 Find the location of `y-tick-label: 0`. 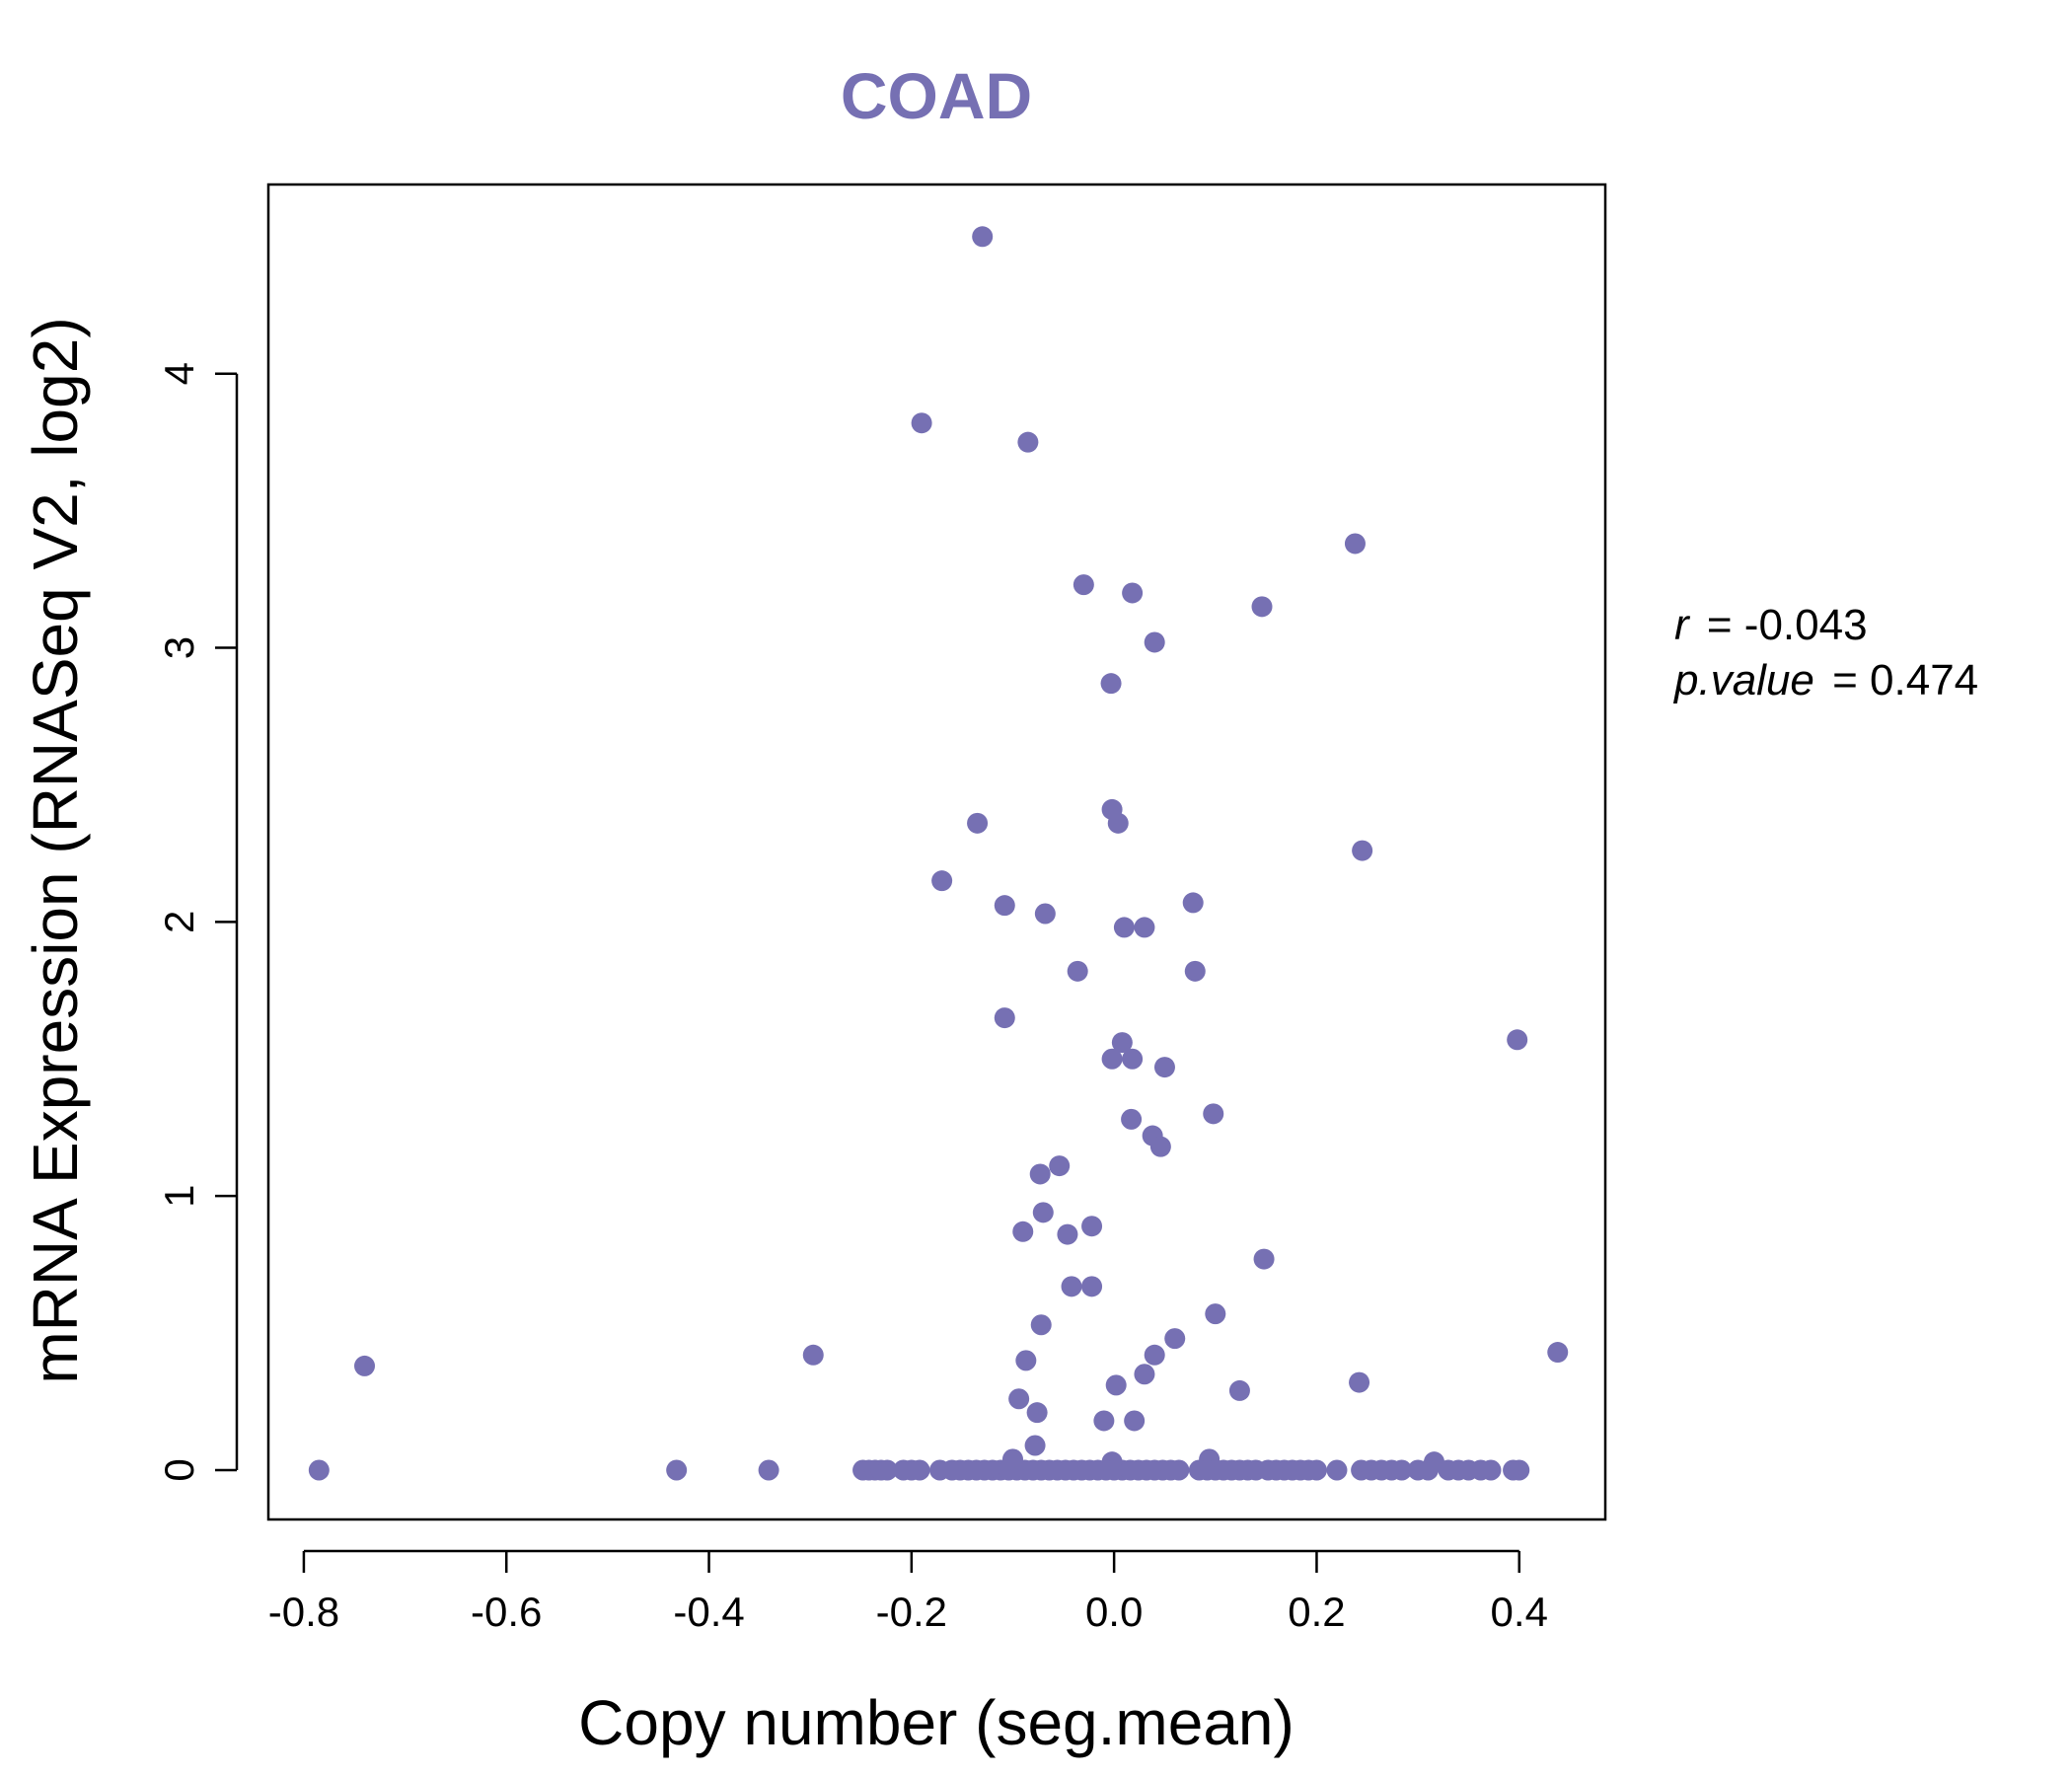

y-tick-label: 0 is located at coordinates (179, 1469).